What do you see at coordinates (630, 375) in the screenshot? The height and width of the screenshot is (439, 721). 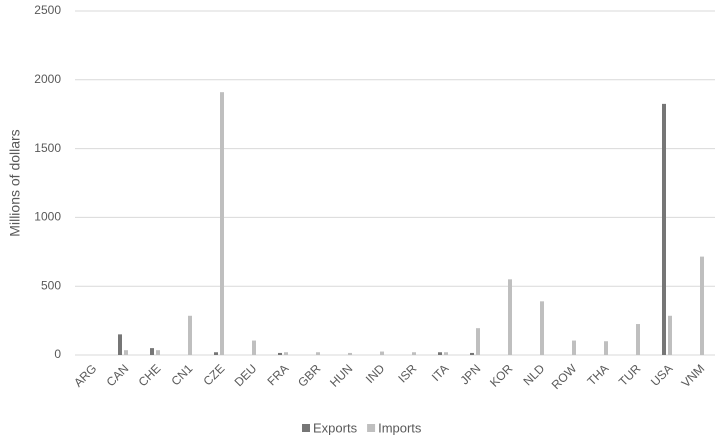 I see `x-tick-label: TUR` at bounding box center [630, 375].